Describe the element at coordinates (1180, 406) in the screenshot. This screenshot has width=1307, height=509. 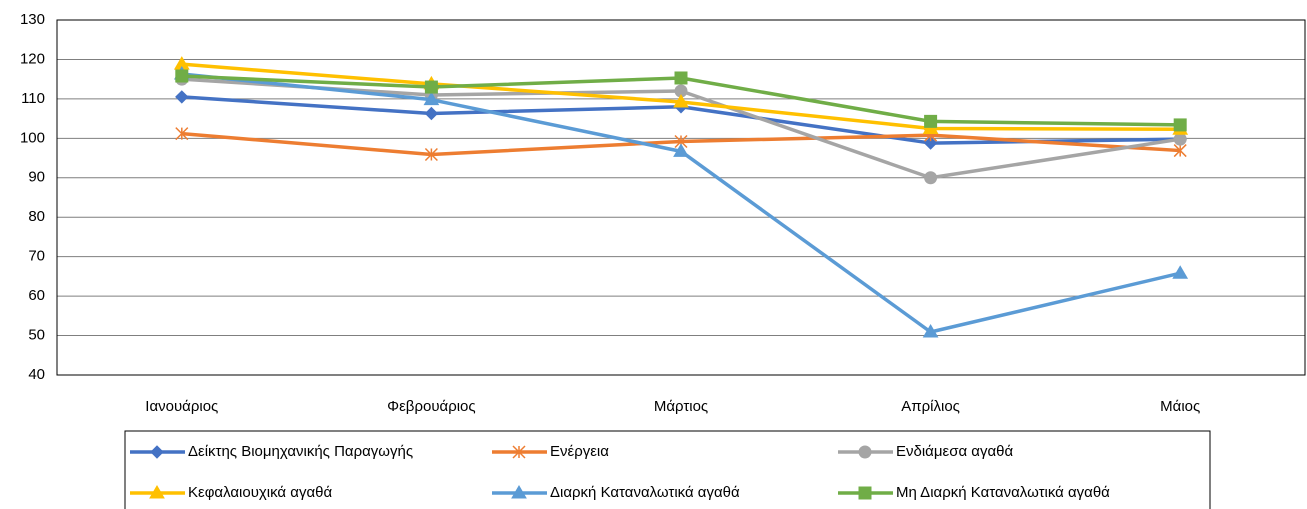
I see `x-tick-label: Μάιος` at that location.